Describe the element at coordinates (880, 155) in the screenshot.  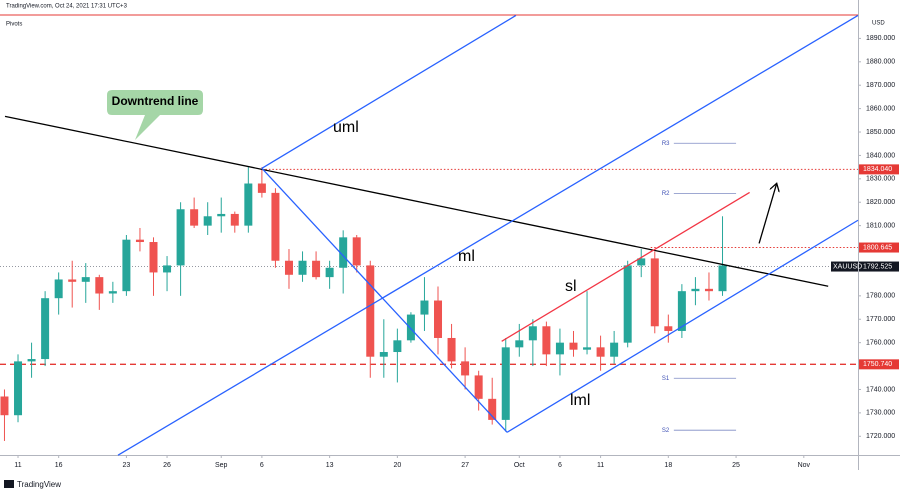
I see `y-tick-label: 1840.000` at that location.